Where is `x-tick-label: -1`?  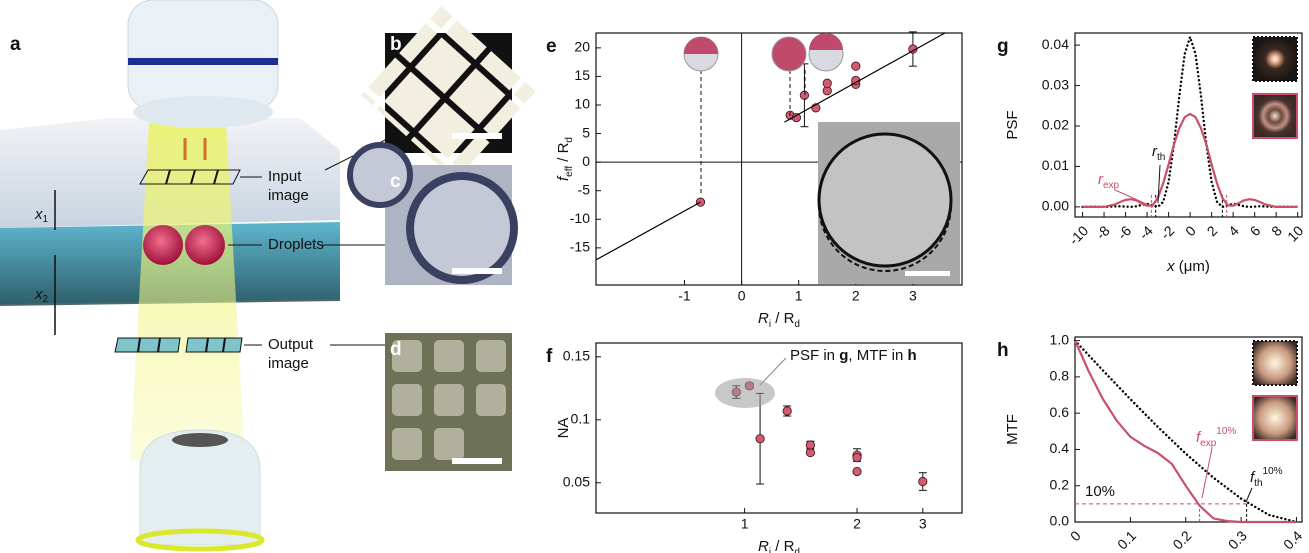 x-tick-label: -1 is located at coordinates (684, 296).